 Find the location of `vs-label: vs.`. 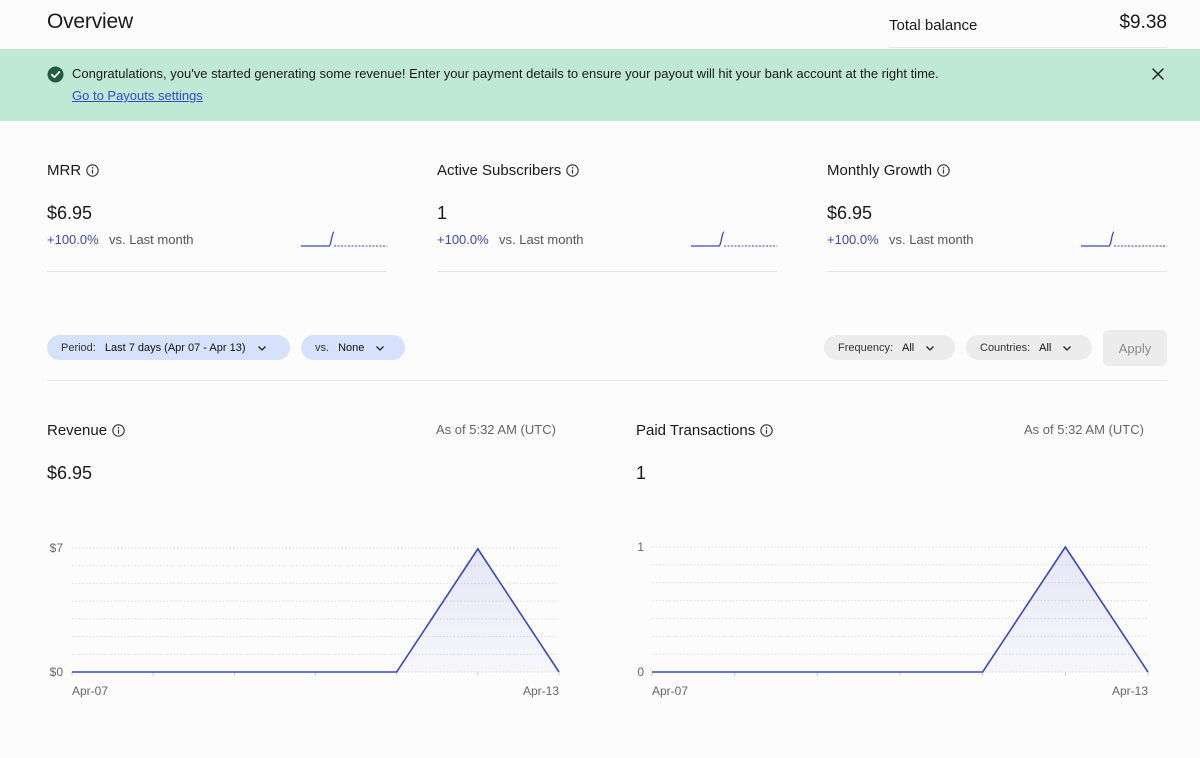

vs-label: vs. is located at coordinates (322, 347).